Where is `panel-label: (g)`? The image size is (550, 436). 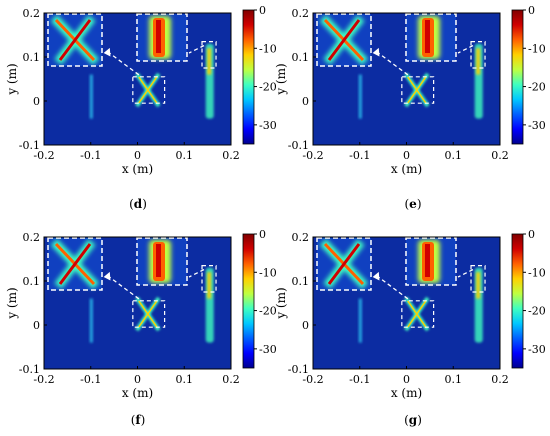
panel-label: (g) is located at coordinates (413, 420).